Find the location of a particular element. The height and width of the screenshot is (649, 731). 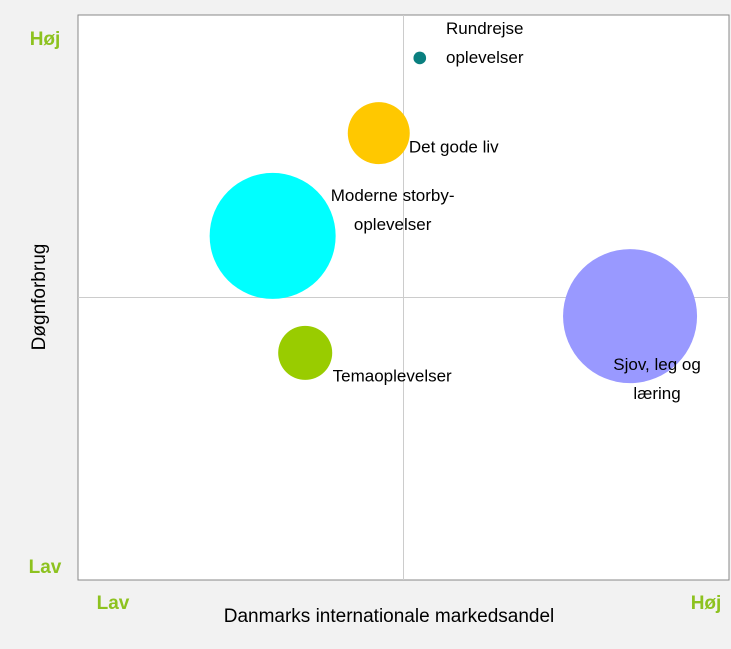

y-axis-label: Døgnforbrug is located at coordinates (39, 297).